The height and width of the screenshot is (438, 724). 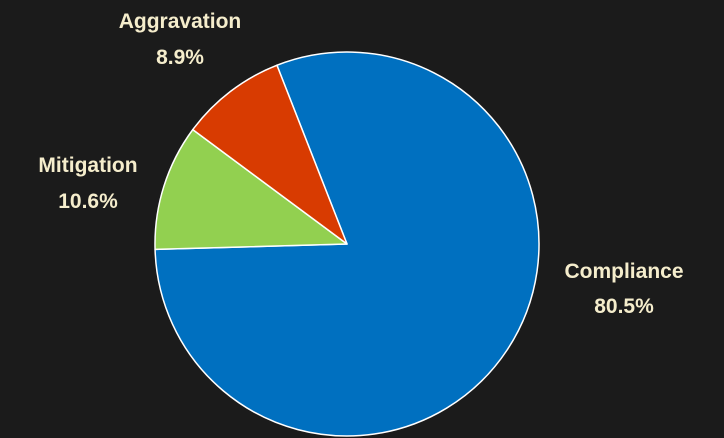 What do you see at coordinates (180, 57) in the screenshot?
I see `slice-value-aggravation: 8.9%` at bounding box center [180, 57].